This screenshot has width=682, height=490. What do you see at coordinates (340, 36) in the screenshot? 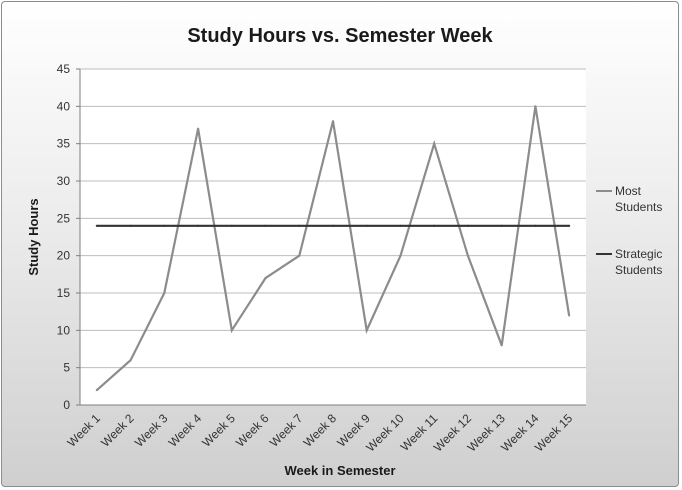
I see `chart-title: Study Hours vs. Semester Week` at bounding box center [340, 36].